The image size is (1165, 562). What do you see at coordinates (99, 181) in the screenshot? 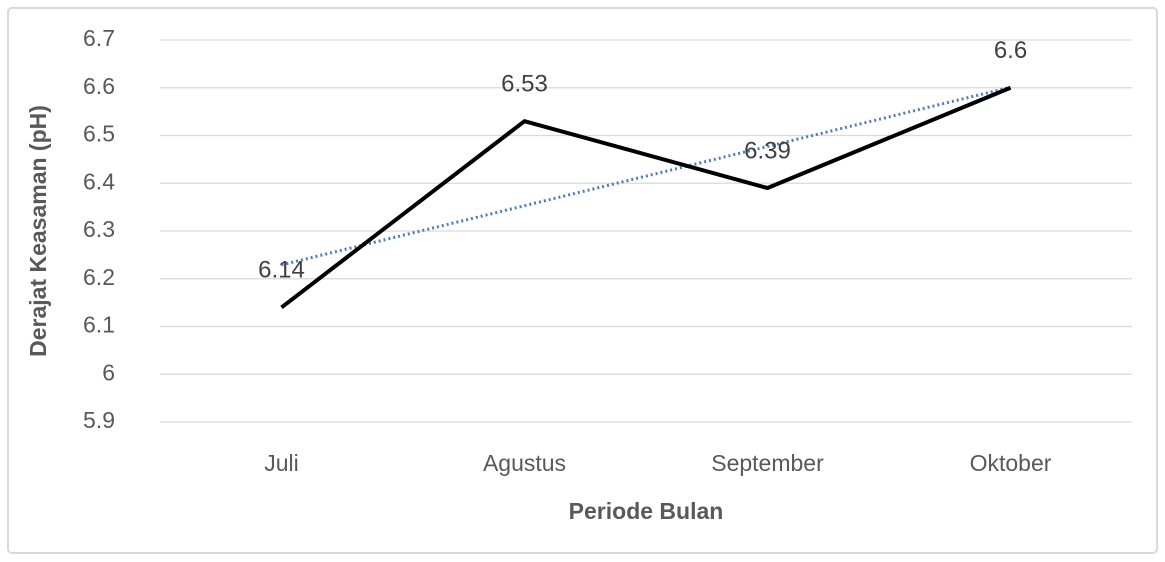
I see `y-tick-label: 6.4` at bounding box center [99, 181].